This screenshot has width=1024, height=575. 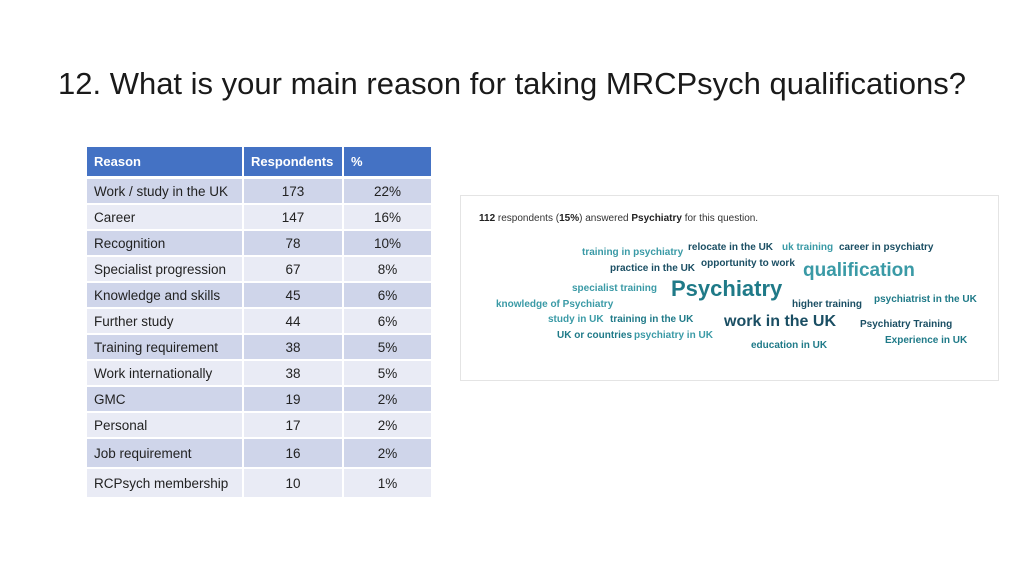 What do you see at coordinates (293, 295) in the screenshot?
I see `cell-respondents: 45` at bounding box center [293, 295].